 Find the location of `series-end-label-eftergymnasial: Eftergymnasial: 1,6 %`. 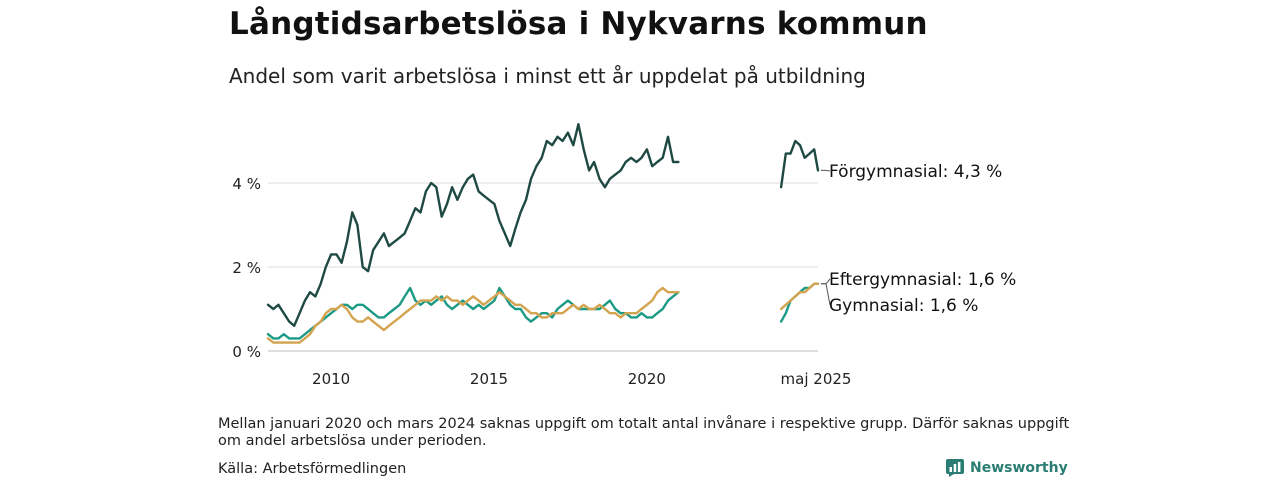

series-end-label-eftergymnasial: Eftergymnasial: 1,6 % is located at coordinates (922, 280).